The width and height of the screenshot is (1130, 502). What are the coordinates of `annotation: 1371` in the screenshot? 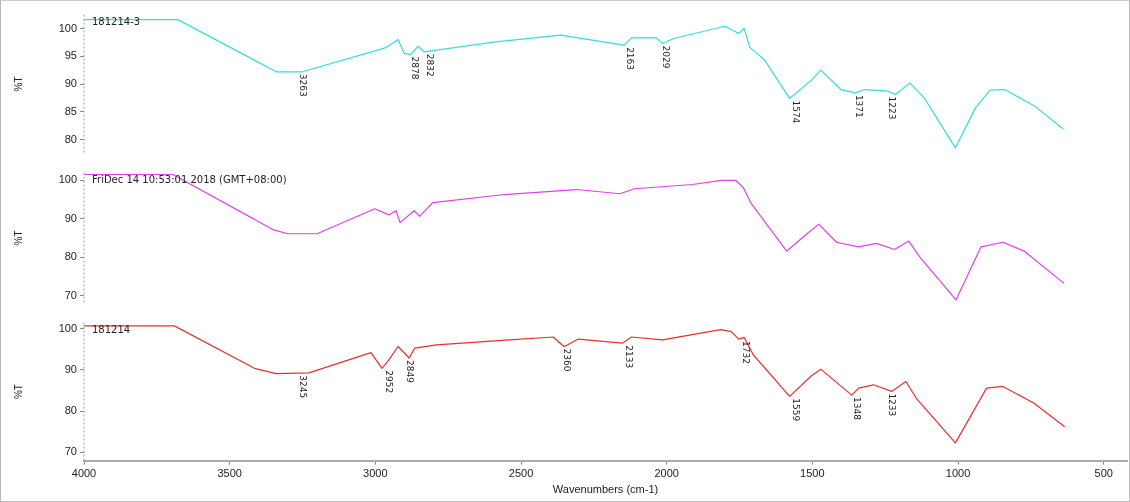 It's located at (859, 106).